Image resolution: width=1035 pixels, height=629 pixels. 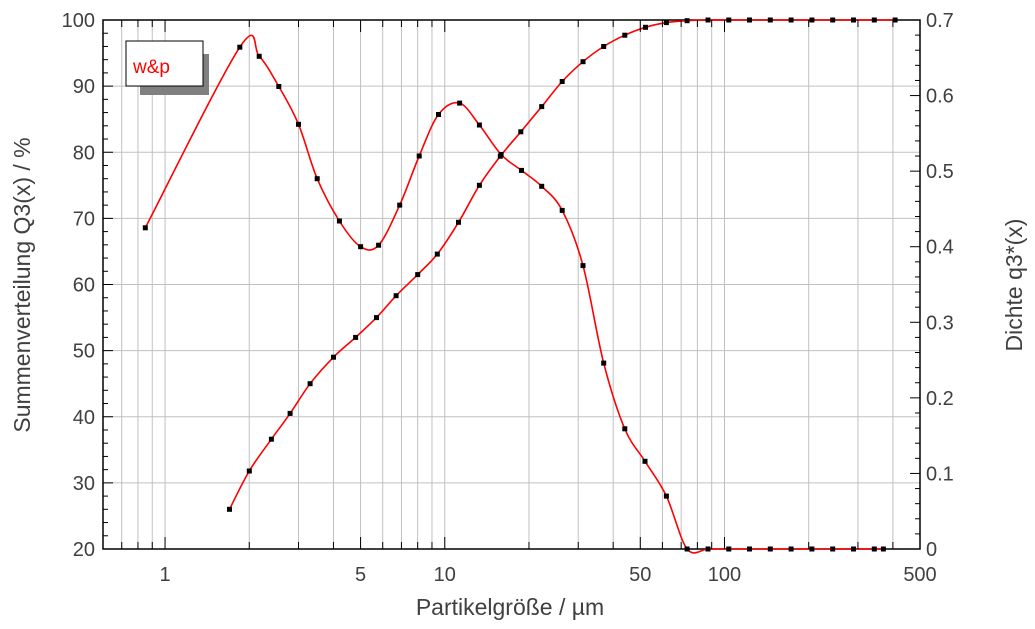 I want to click on legend-label: w&p, so click(x=151, y=67).